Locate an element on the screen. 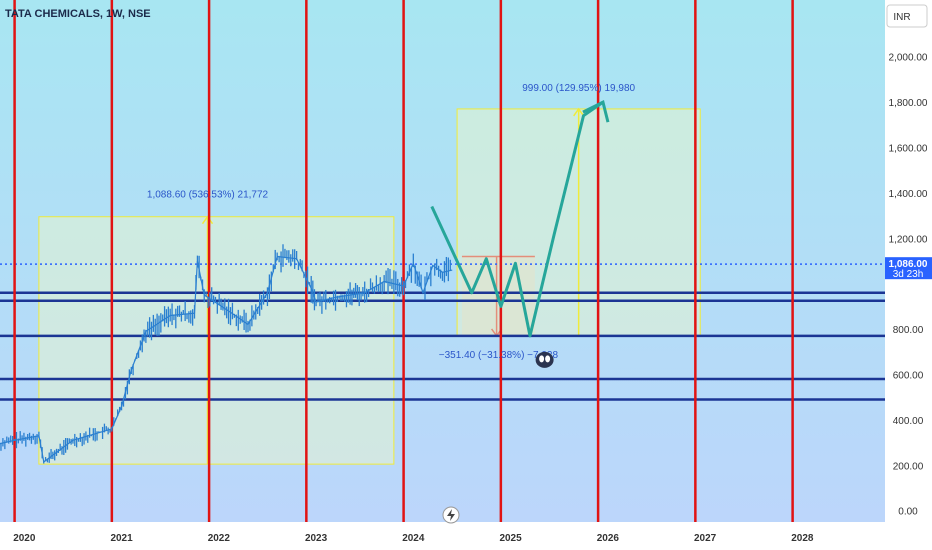 The height and width of the screenshot is (550, 932). current-price-badge is located at coordinates (908, 268).